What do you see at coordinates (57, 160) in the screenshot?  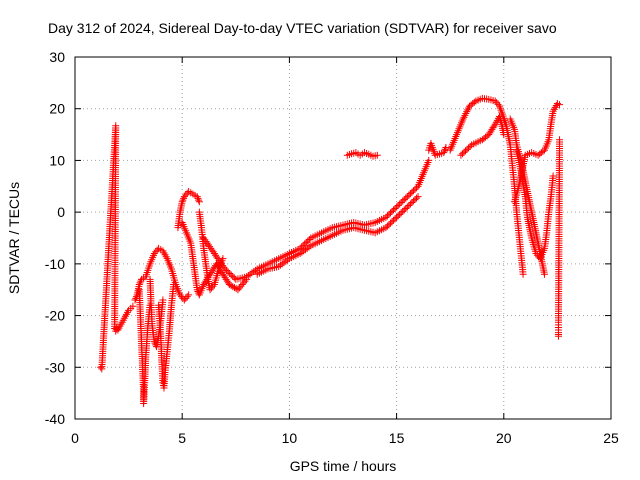 I see `y-tick-label: 10` at bounding box center [57, 160].